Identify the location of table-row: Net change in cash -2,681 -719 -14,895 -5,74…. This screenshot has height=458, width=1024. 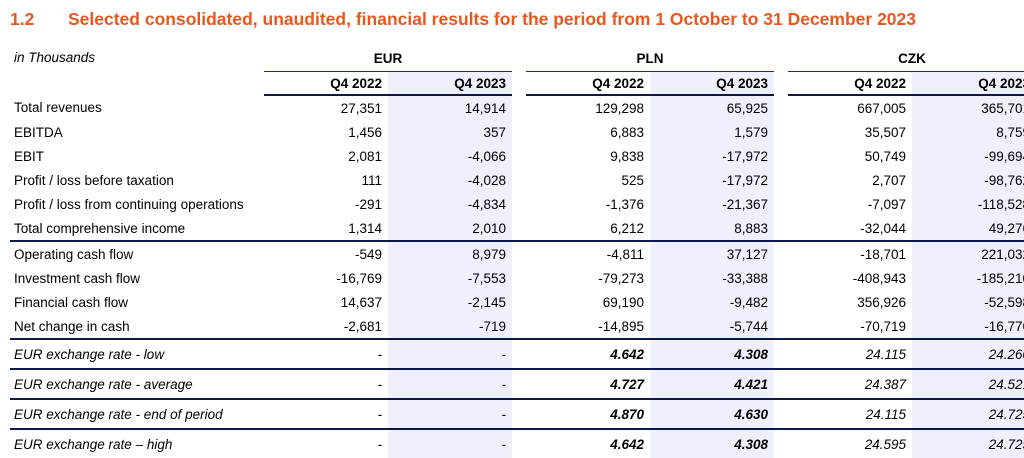
(517, 327).